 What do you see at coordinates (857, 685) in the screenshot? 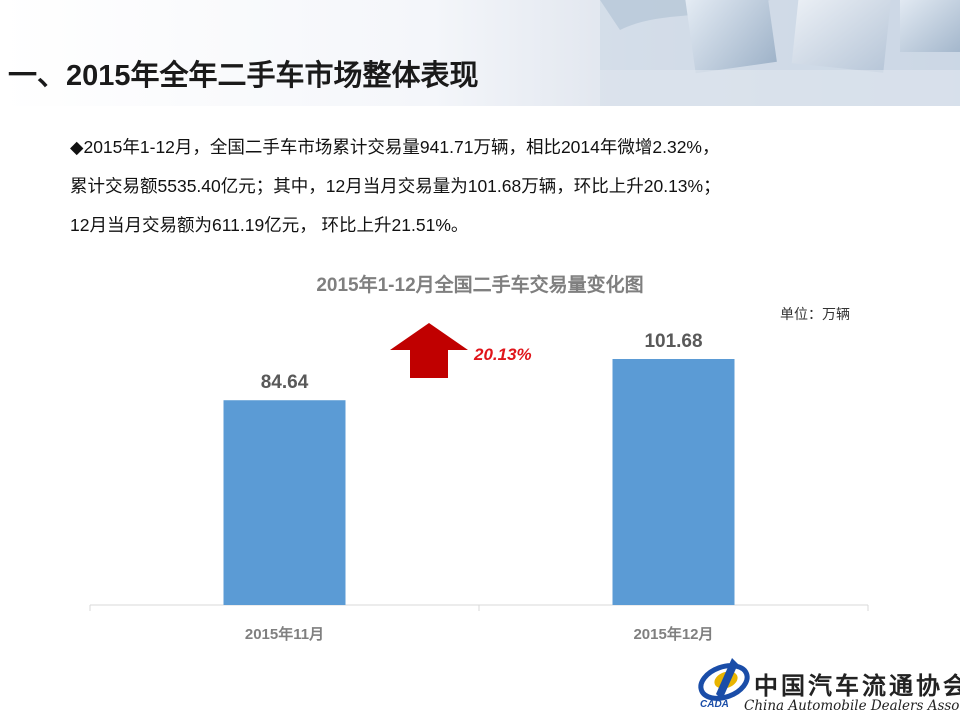
I see `logo-name-cn: 中国汽车流通协会` at bounding box center [857, 685].